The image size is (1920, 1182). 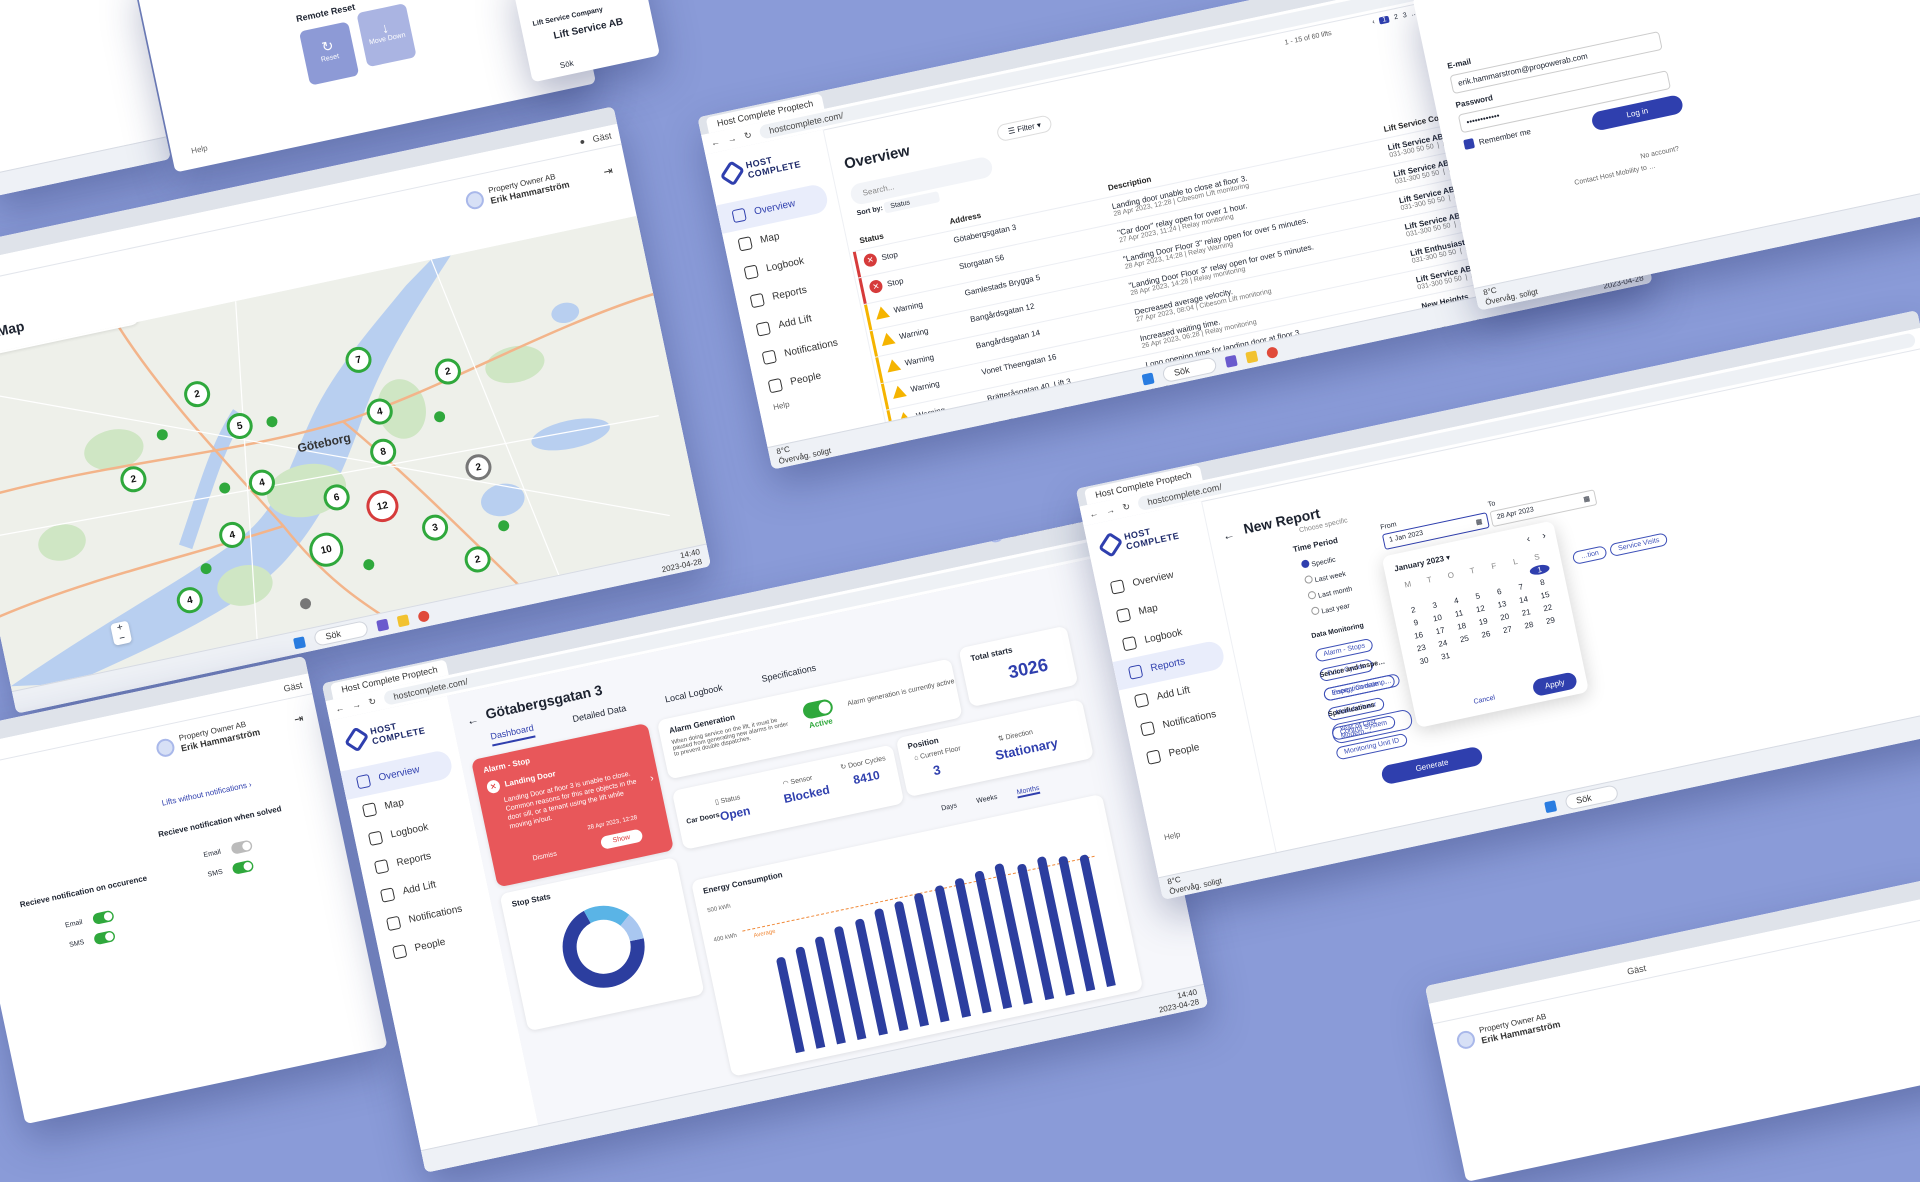 I want to click on calendar-day: 18, so click(x=1461, y=626).